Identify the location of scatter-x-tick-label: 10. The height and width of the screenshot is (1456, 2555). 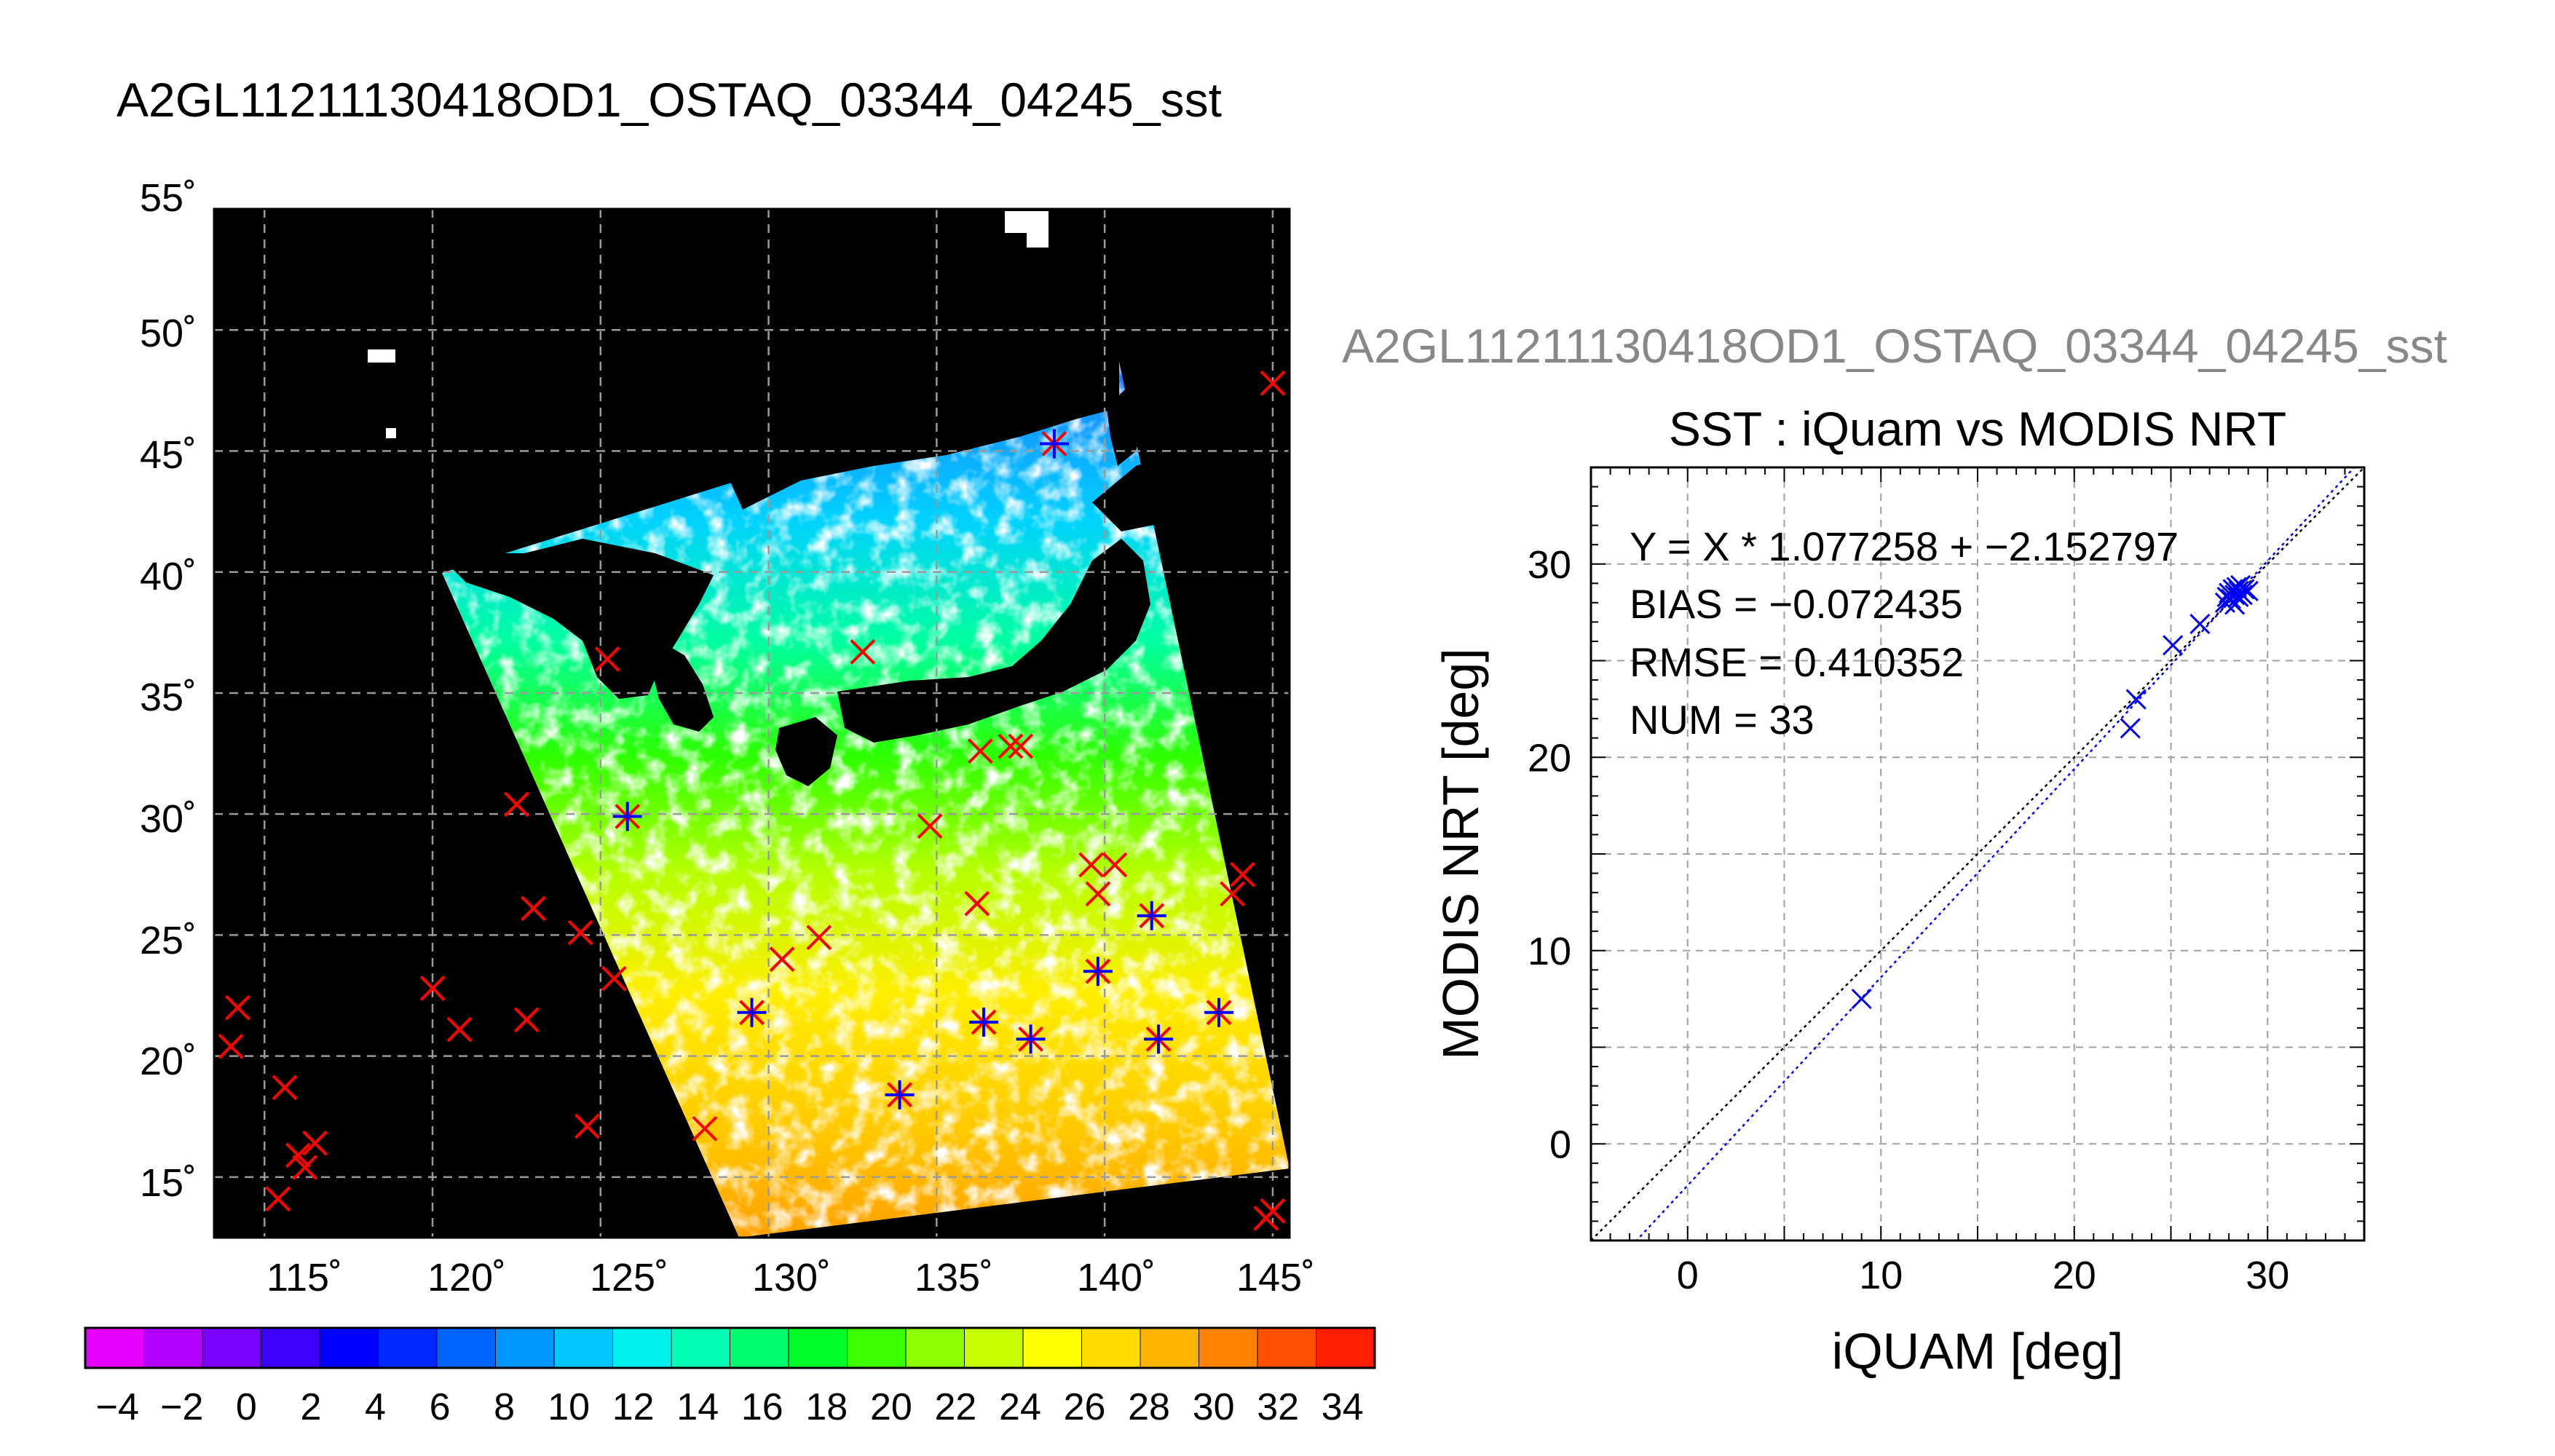
(1881, 1275).